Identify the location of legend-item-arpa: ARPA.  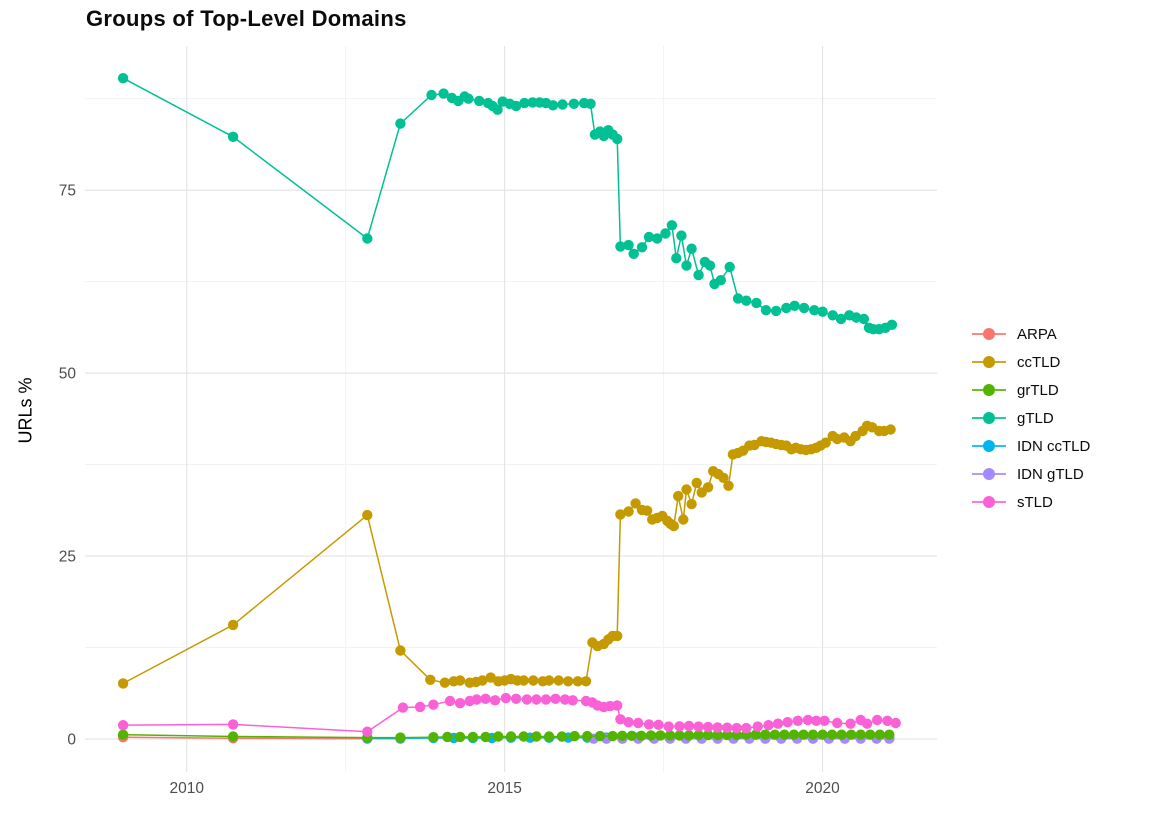
(1031, 334).